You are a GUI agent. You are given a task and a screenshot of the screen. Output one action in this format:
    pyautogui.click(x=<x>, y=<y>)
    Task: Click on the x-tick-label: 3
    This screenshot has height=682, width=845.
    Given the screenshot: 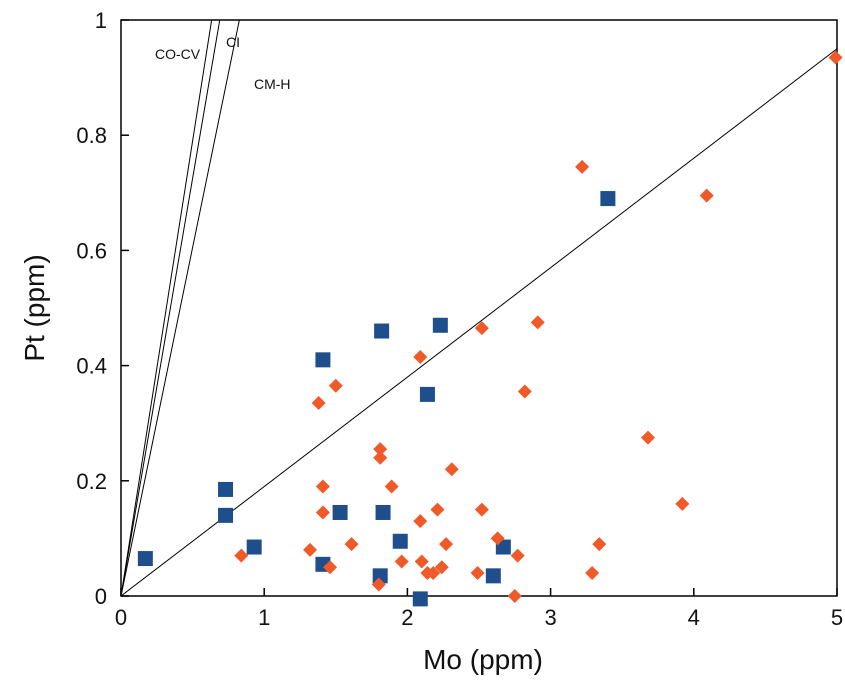 What is the action you would take?
    pyautogui.click(x=550, y=617)
    